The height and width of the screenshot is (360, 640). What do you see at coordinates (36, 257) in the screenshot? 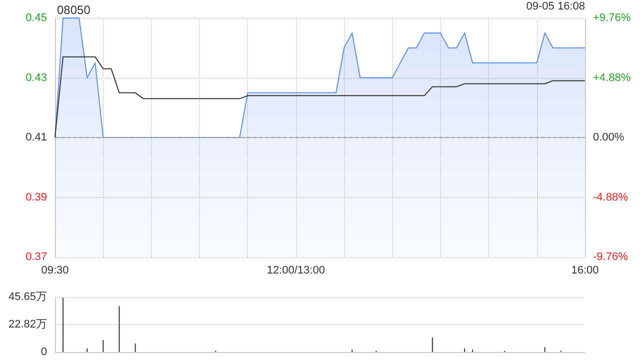
I see `y-tick-label: 0.37` at bounding box center [36, 257].